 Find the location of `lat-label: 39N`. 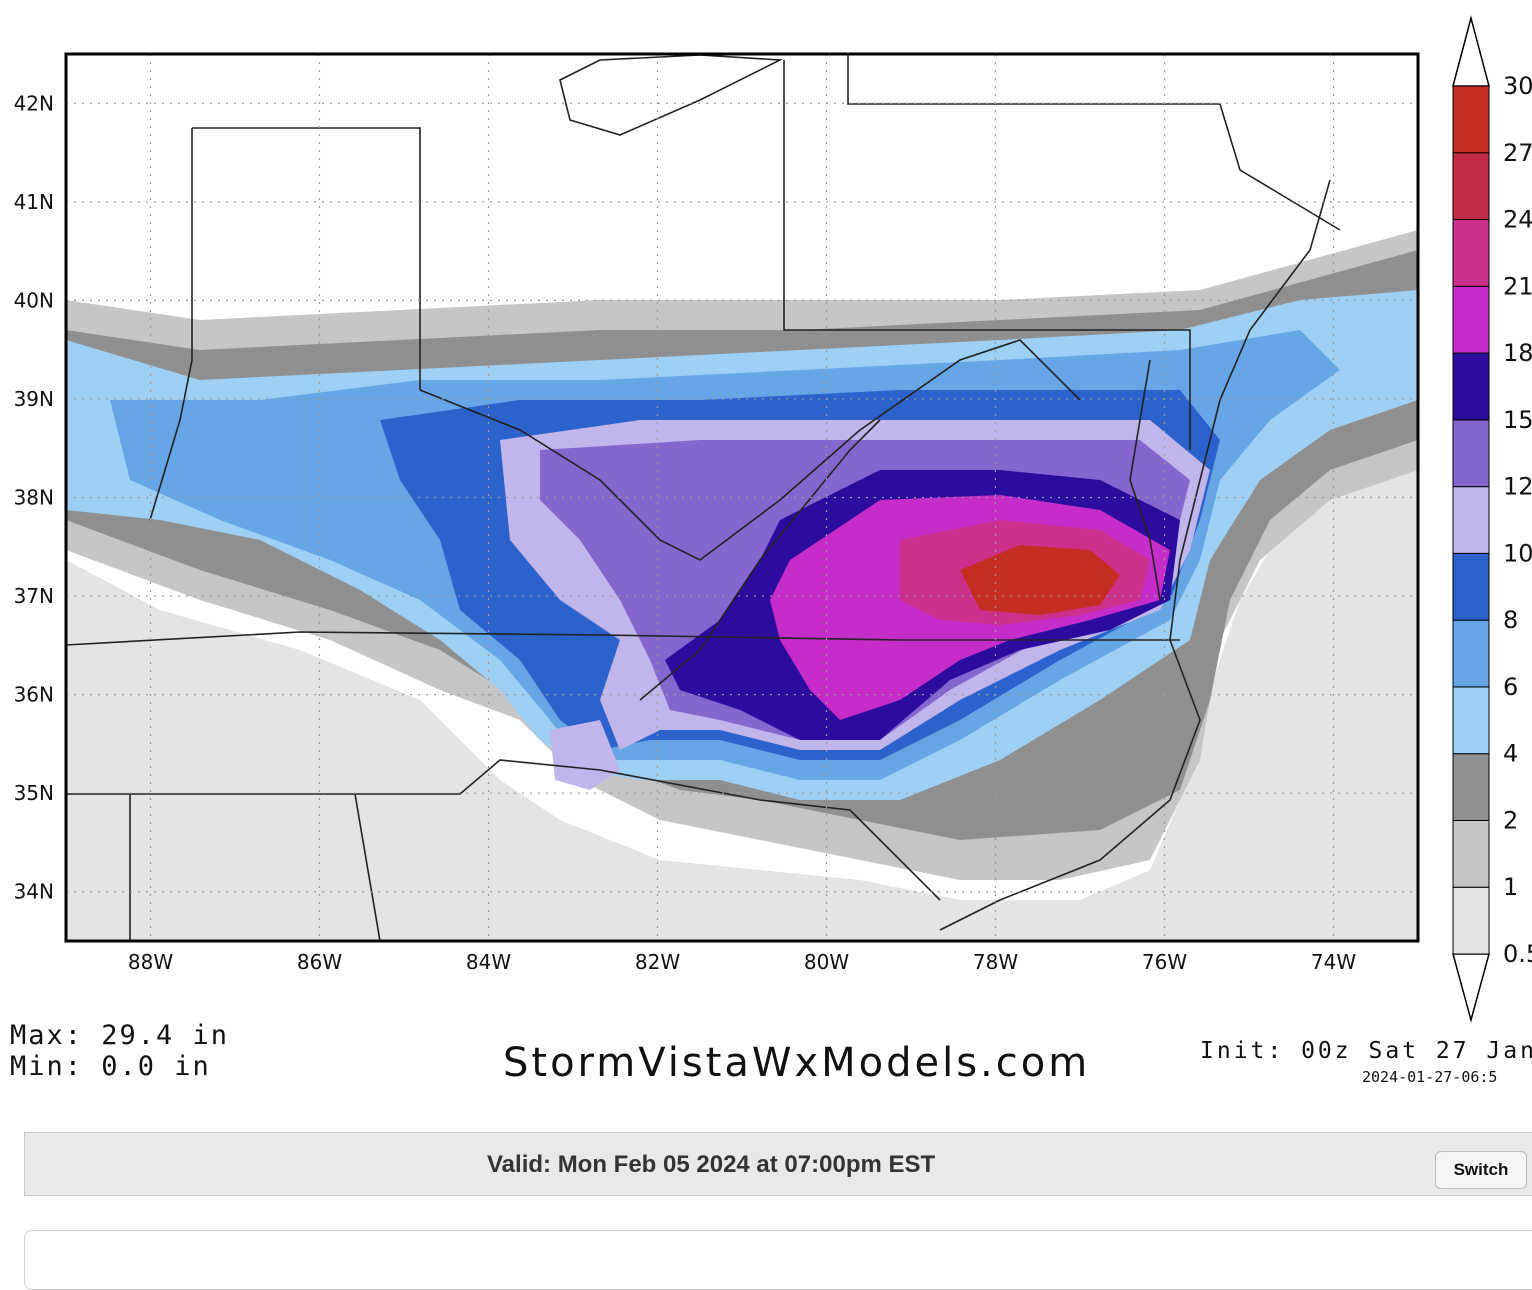

lat-label: 39N is located at coordinates (34, 399).